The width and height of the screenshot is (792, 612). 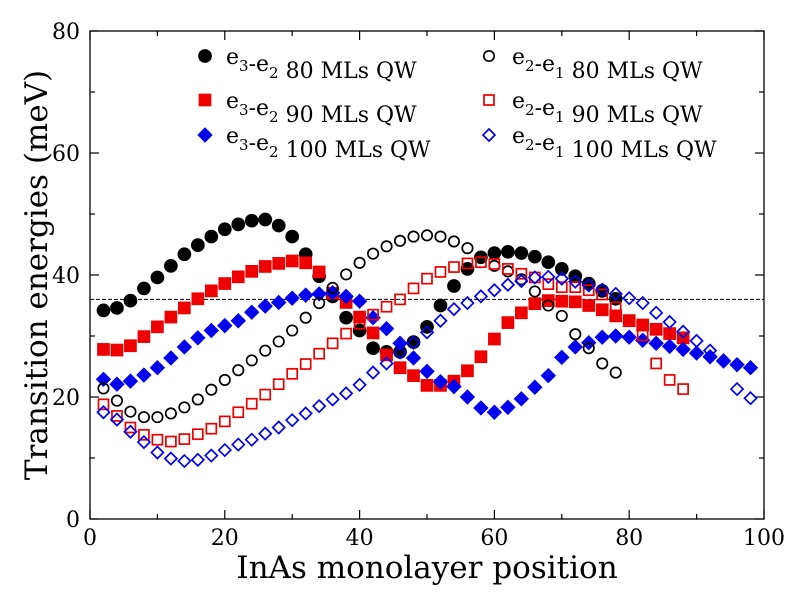 What do you see at coordinates (634, 115) in the screenshot?
I see `legend-text-part: 90 MLs QW` at bounding box center [634, 115].